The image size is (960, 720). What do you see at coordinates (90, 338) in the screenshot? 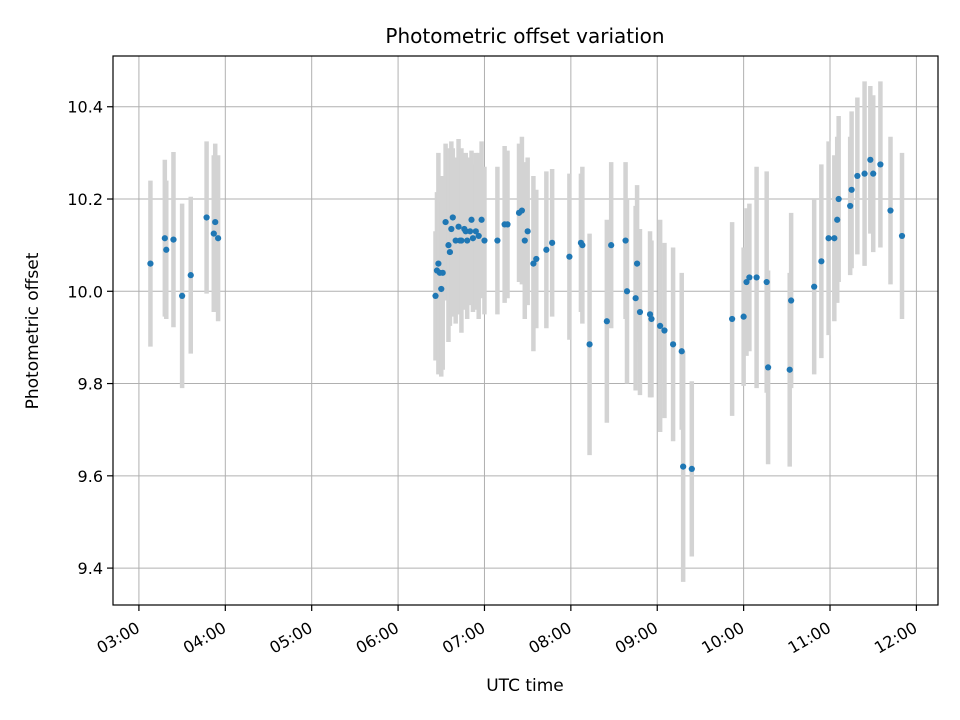
I see `y-axis-ticks: 9.4 9.6 9.8 10.0 10.2 10.4` at bounding box center [90, 338].